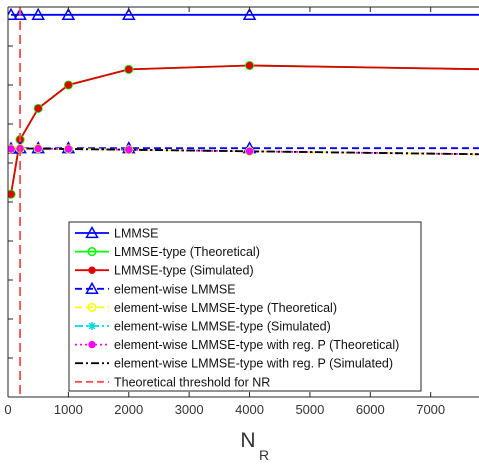  Describe the element at coordinates (430, 409) in the screenshot. I see `x-tick-label: 7000` at that location.